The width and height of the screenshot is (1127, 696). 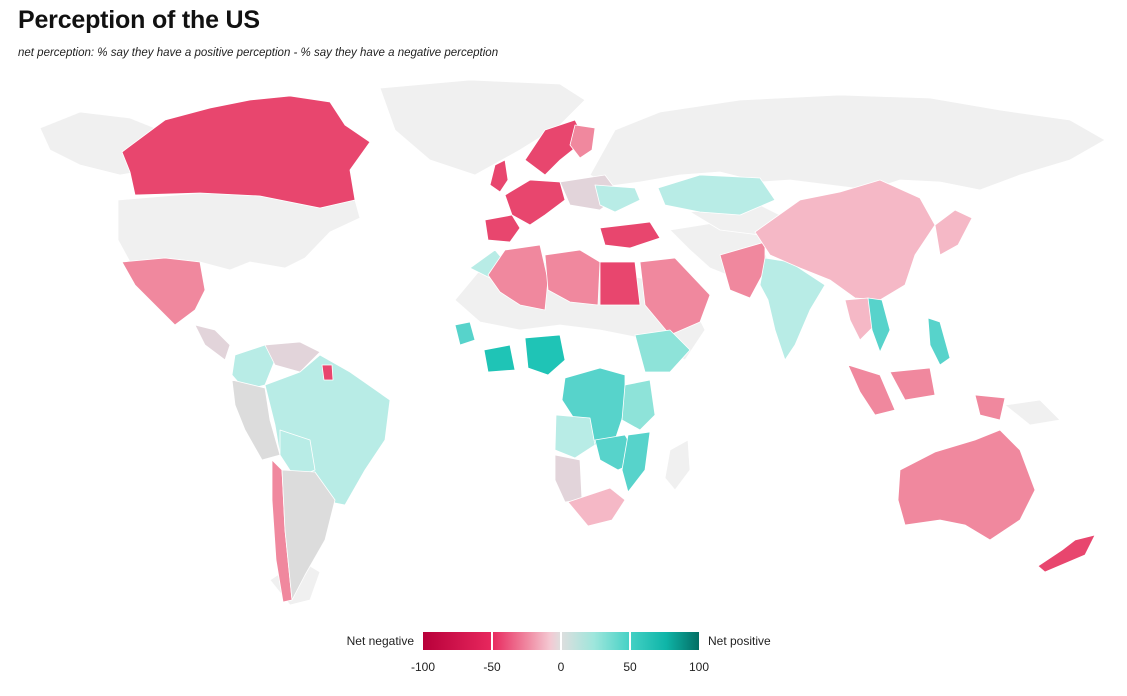 I want to click on region-ghana-ivory-coast, so click(x=499, y=358).